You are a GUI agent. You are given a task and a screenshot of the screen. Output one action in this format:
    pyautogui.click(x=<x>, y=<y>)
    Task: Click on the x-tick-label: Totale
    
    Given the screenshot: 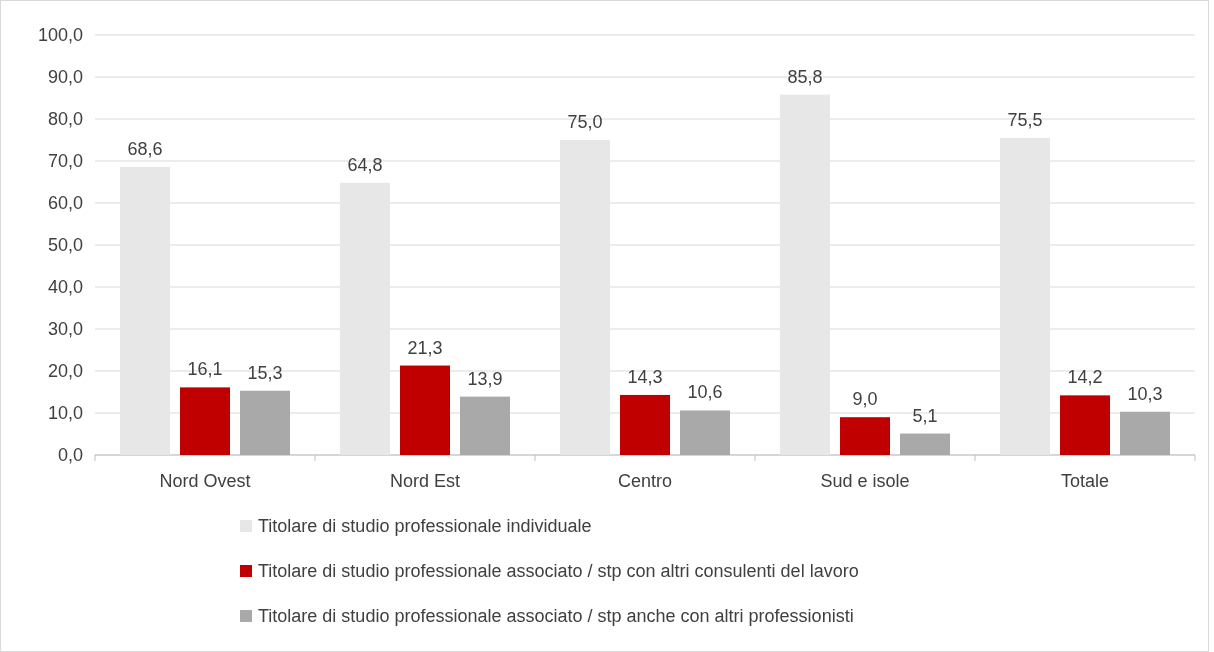 What is the action you would take?
    pyautogui.click(x=1085, y=481)
    